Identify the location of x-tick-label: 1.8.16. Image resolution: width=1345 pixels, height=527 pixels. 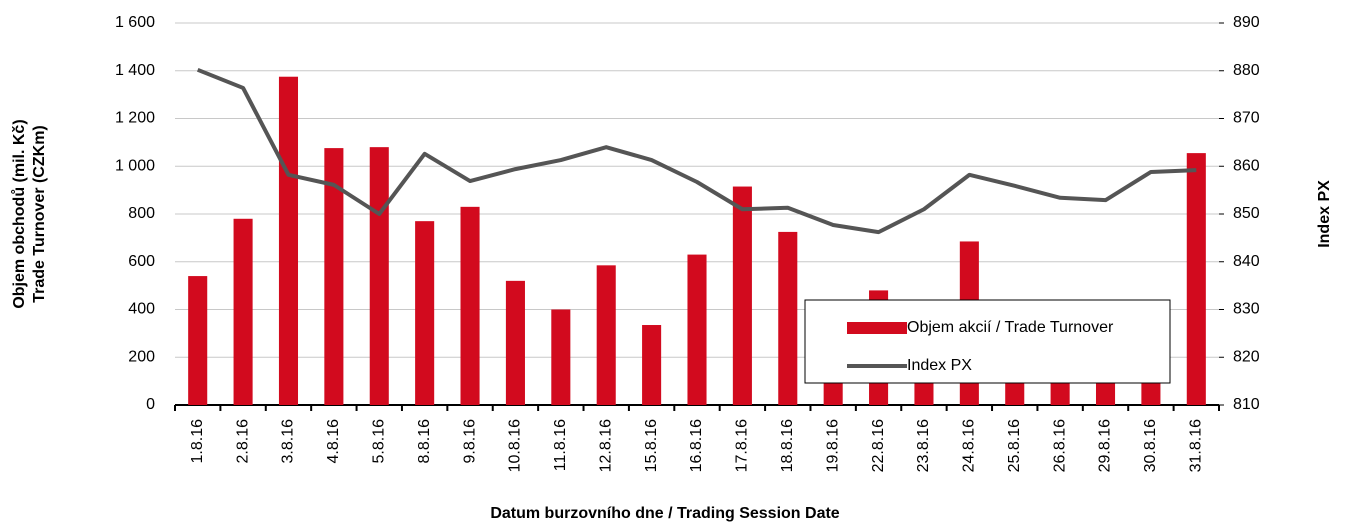
(197, 441).